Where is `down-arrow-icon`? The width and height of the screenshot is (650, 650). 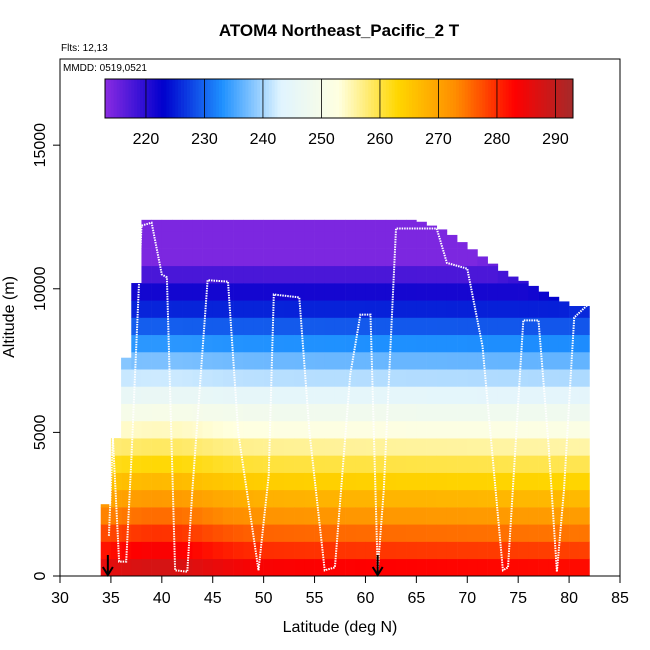
down-arrow-icon is located at coordinates (377, 566).